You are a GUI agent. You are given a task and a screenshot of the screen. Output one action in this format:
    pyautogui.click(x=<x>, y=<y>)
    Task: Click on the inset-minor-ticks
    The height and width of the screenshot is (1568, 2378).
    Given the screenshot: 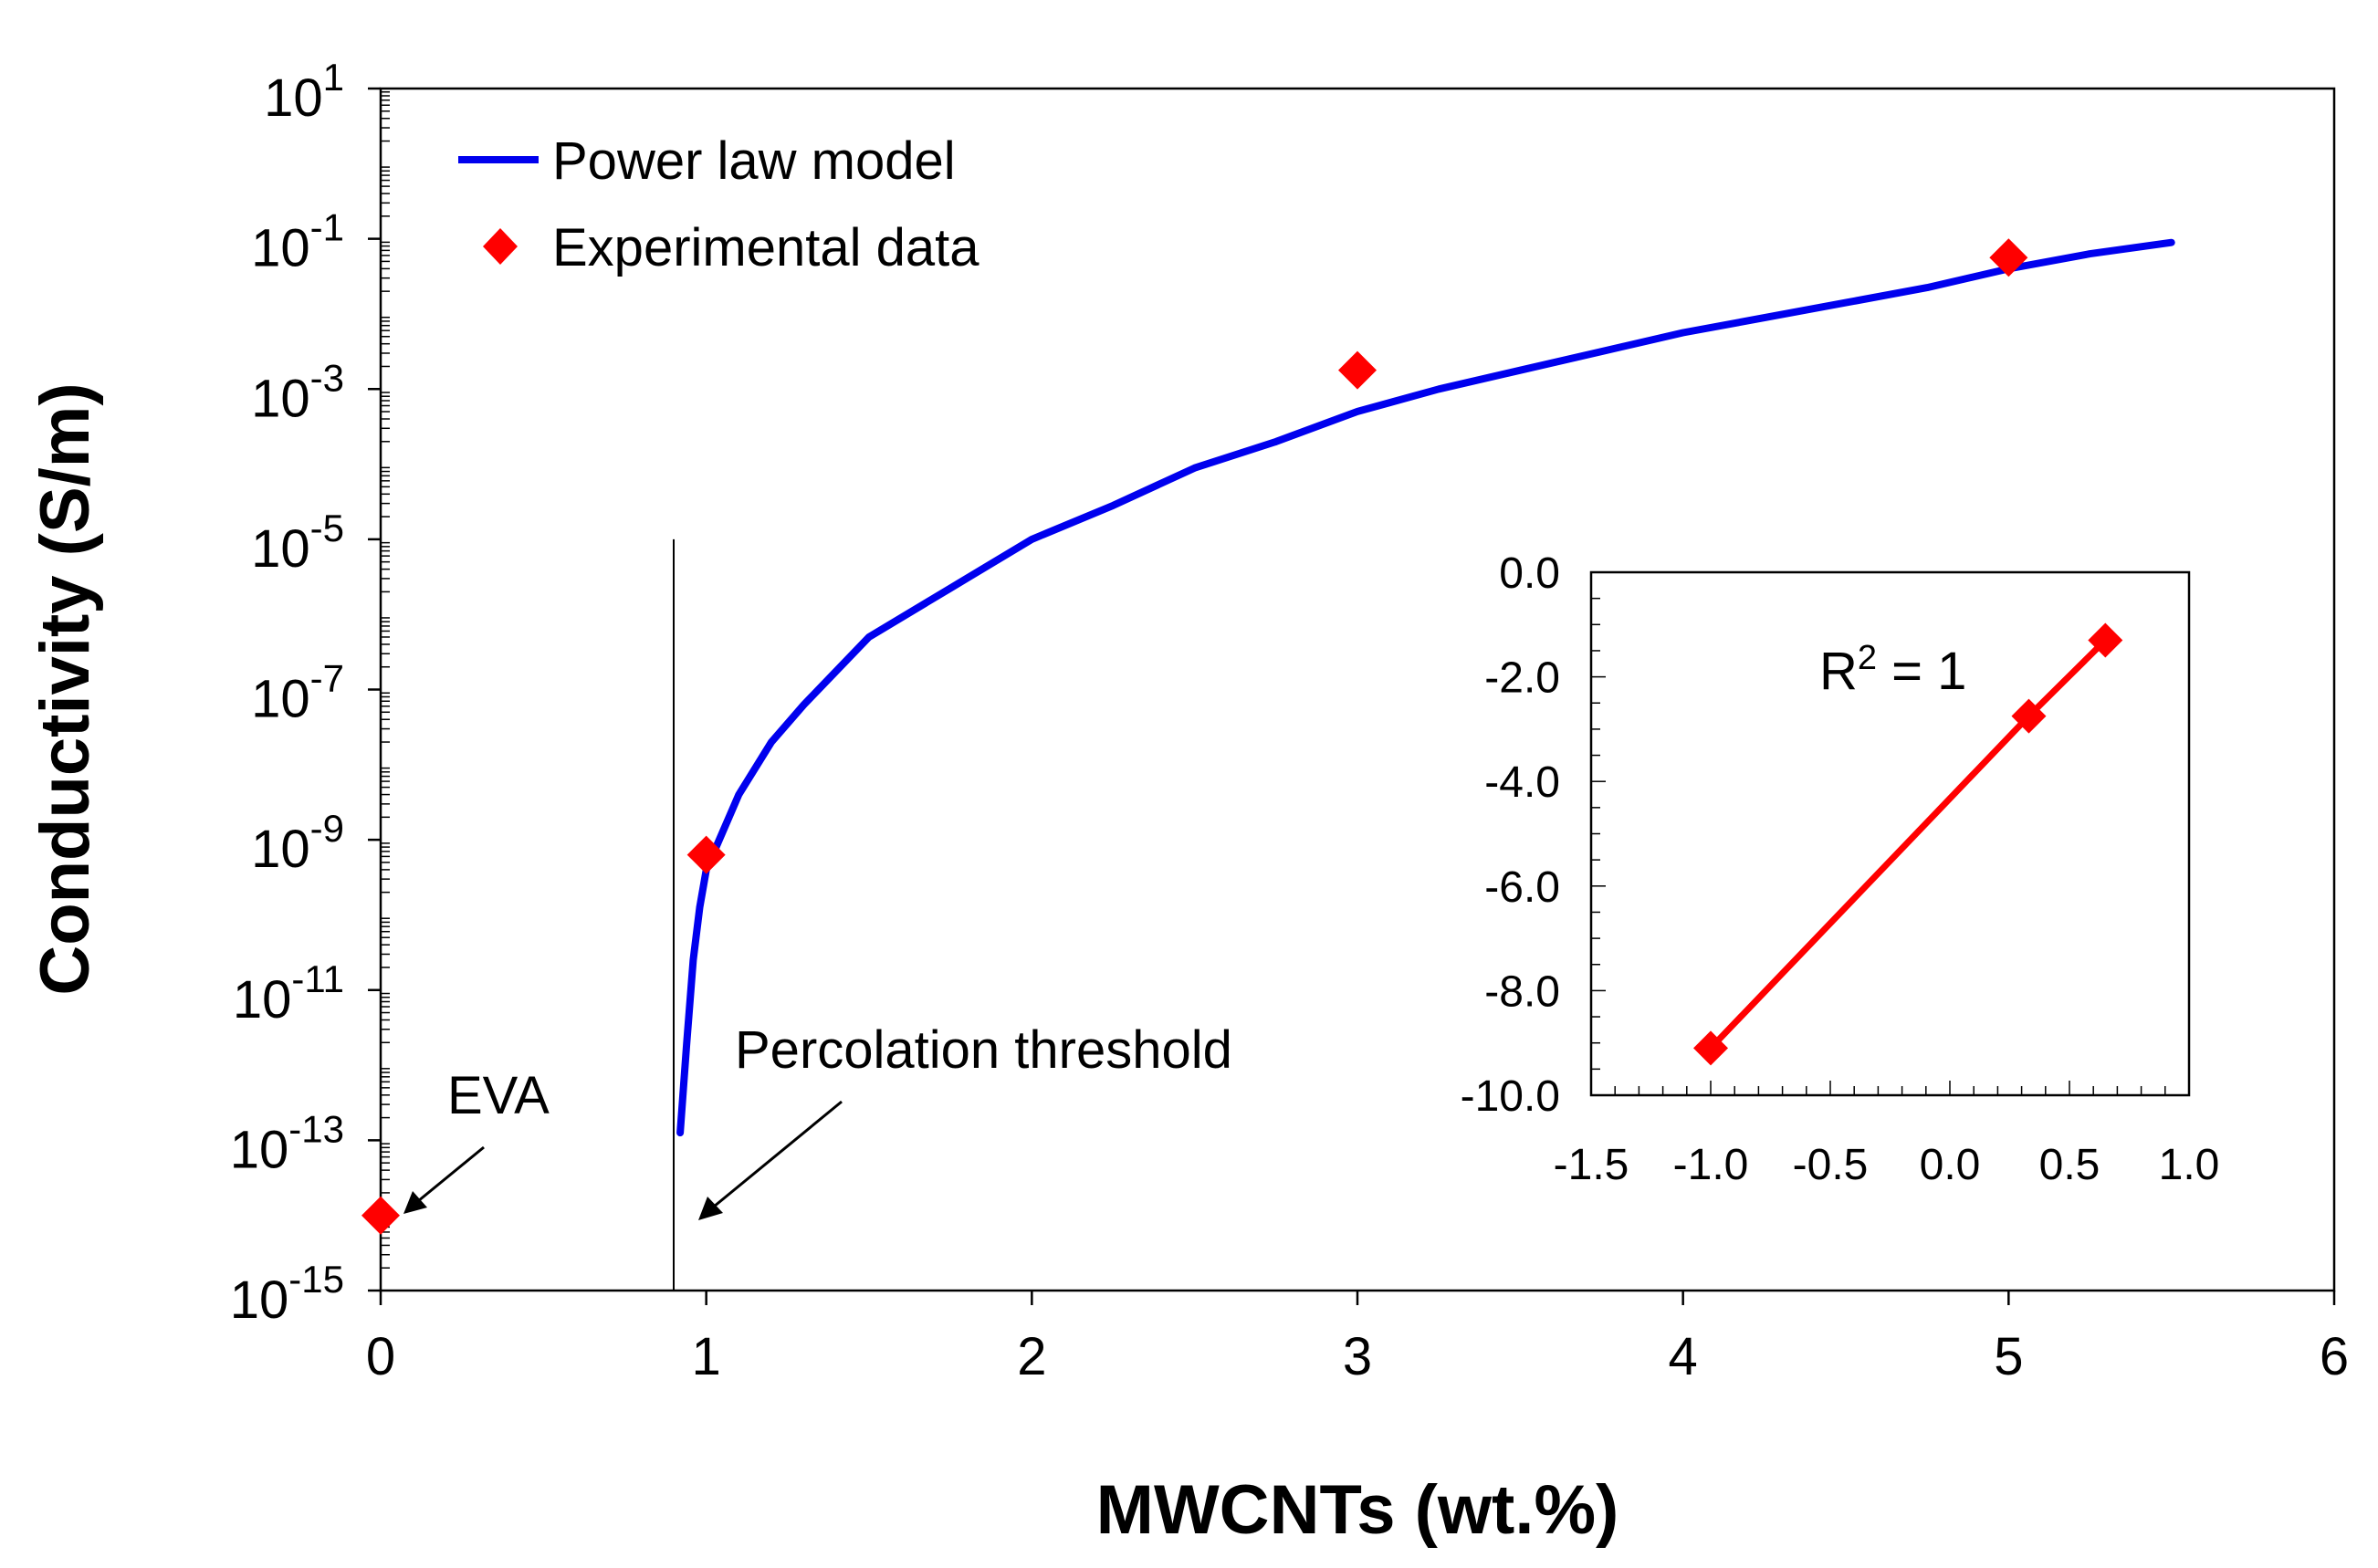 What is the action you would take?
    pyautogui.click(x=1890, y=833)
    